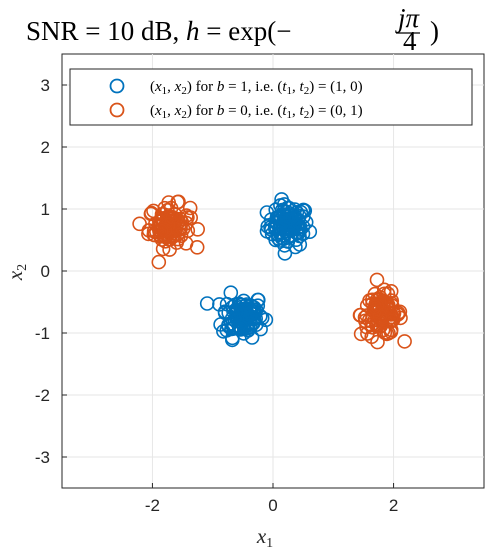 This screenshot has width=493, height=550. I want to click on x-axis-label: x1, so click(264, 537).